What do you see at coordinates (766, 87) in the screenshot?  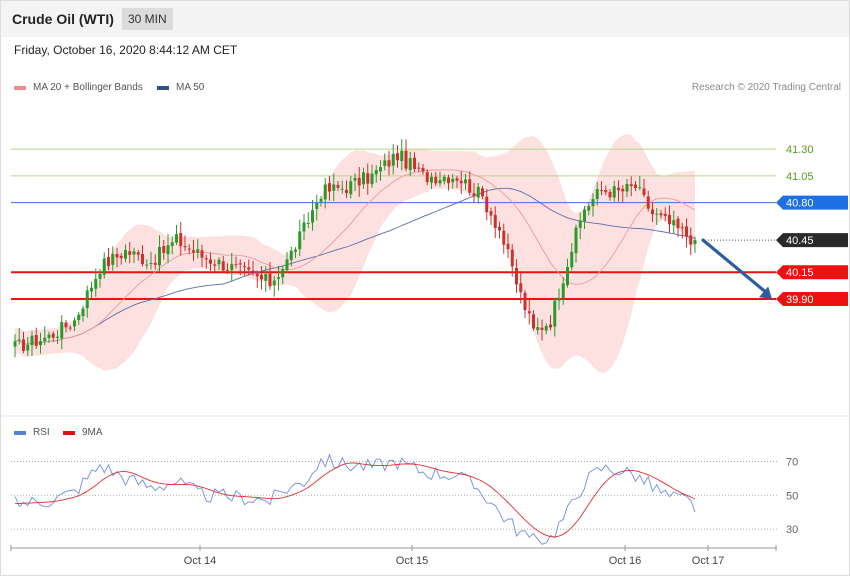 I see `credit-text: Research © 2020 Trading Central` at bounding box center [766, 87].